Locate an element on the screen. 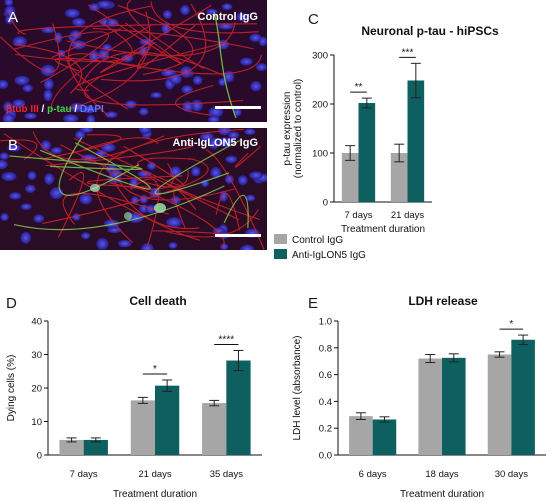 Image resolution: width=550 pixels, height=501 pixels. significance-marker: **** is located at coordinates (227, 339).